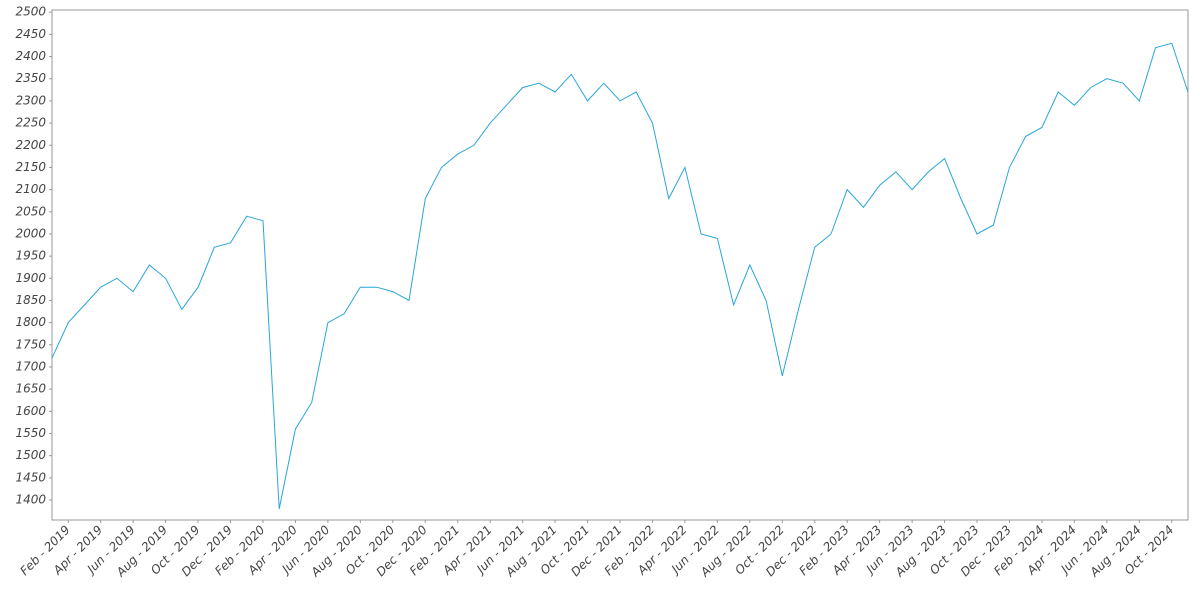  I want to click on y-tick-label: 2450, so click(30, 34).